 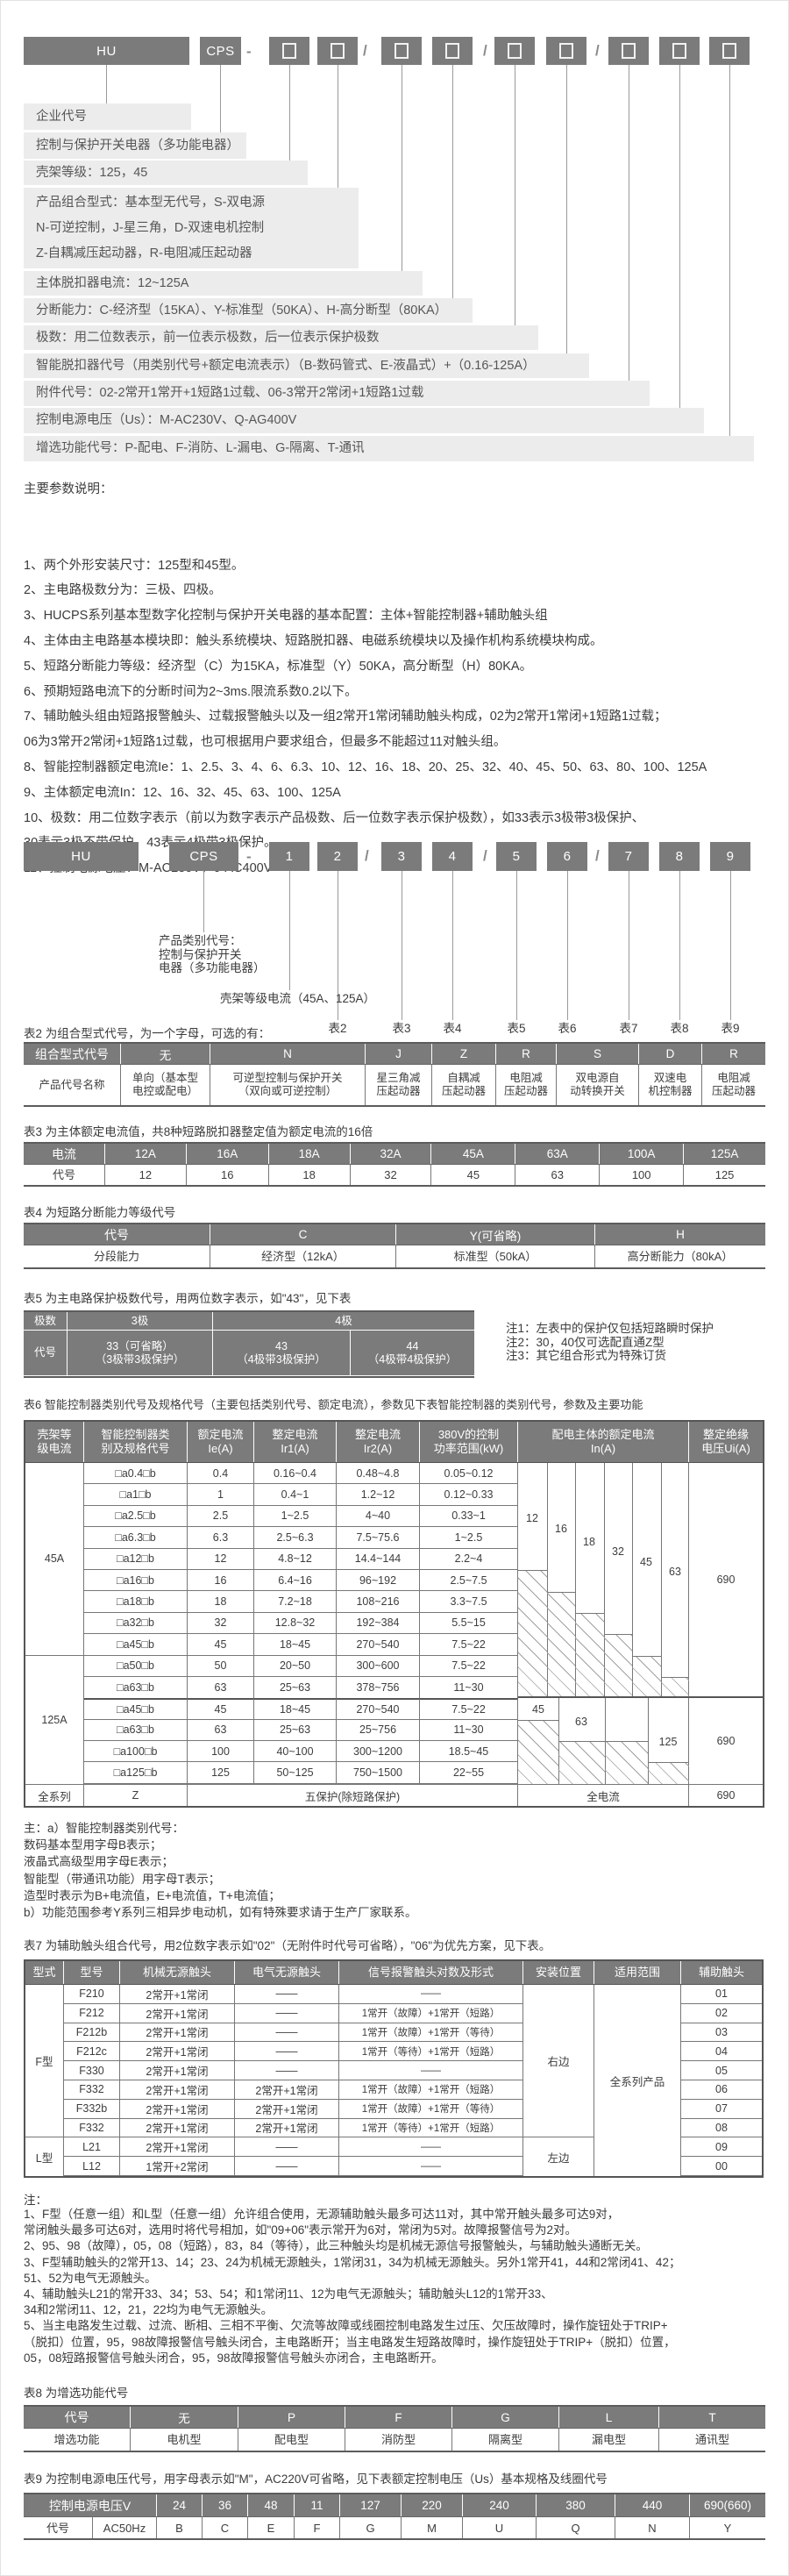 What do you see at coordinates (221, 1602) in the screenshot?
I see `table6-ie-cell: 18` at bounding box center [221, 1602].